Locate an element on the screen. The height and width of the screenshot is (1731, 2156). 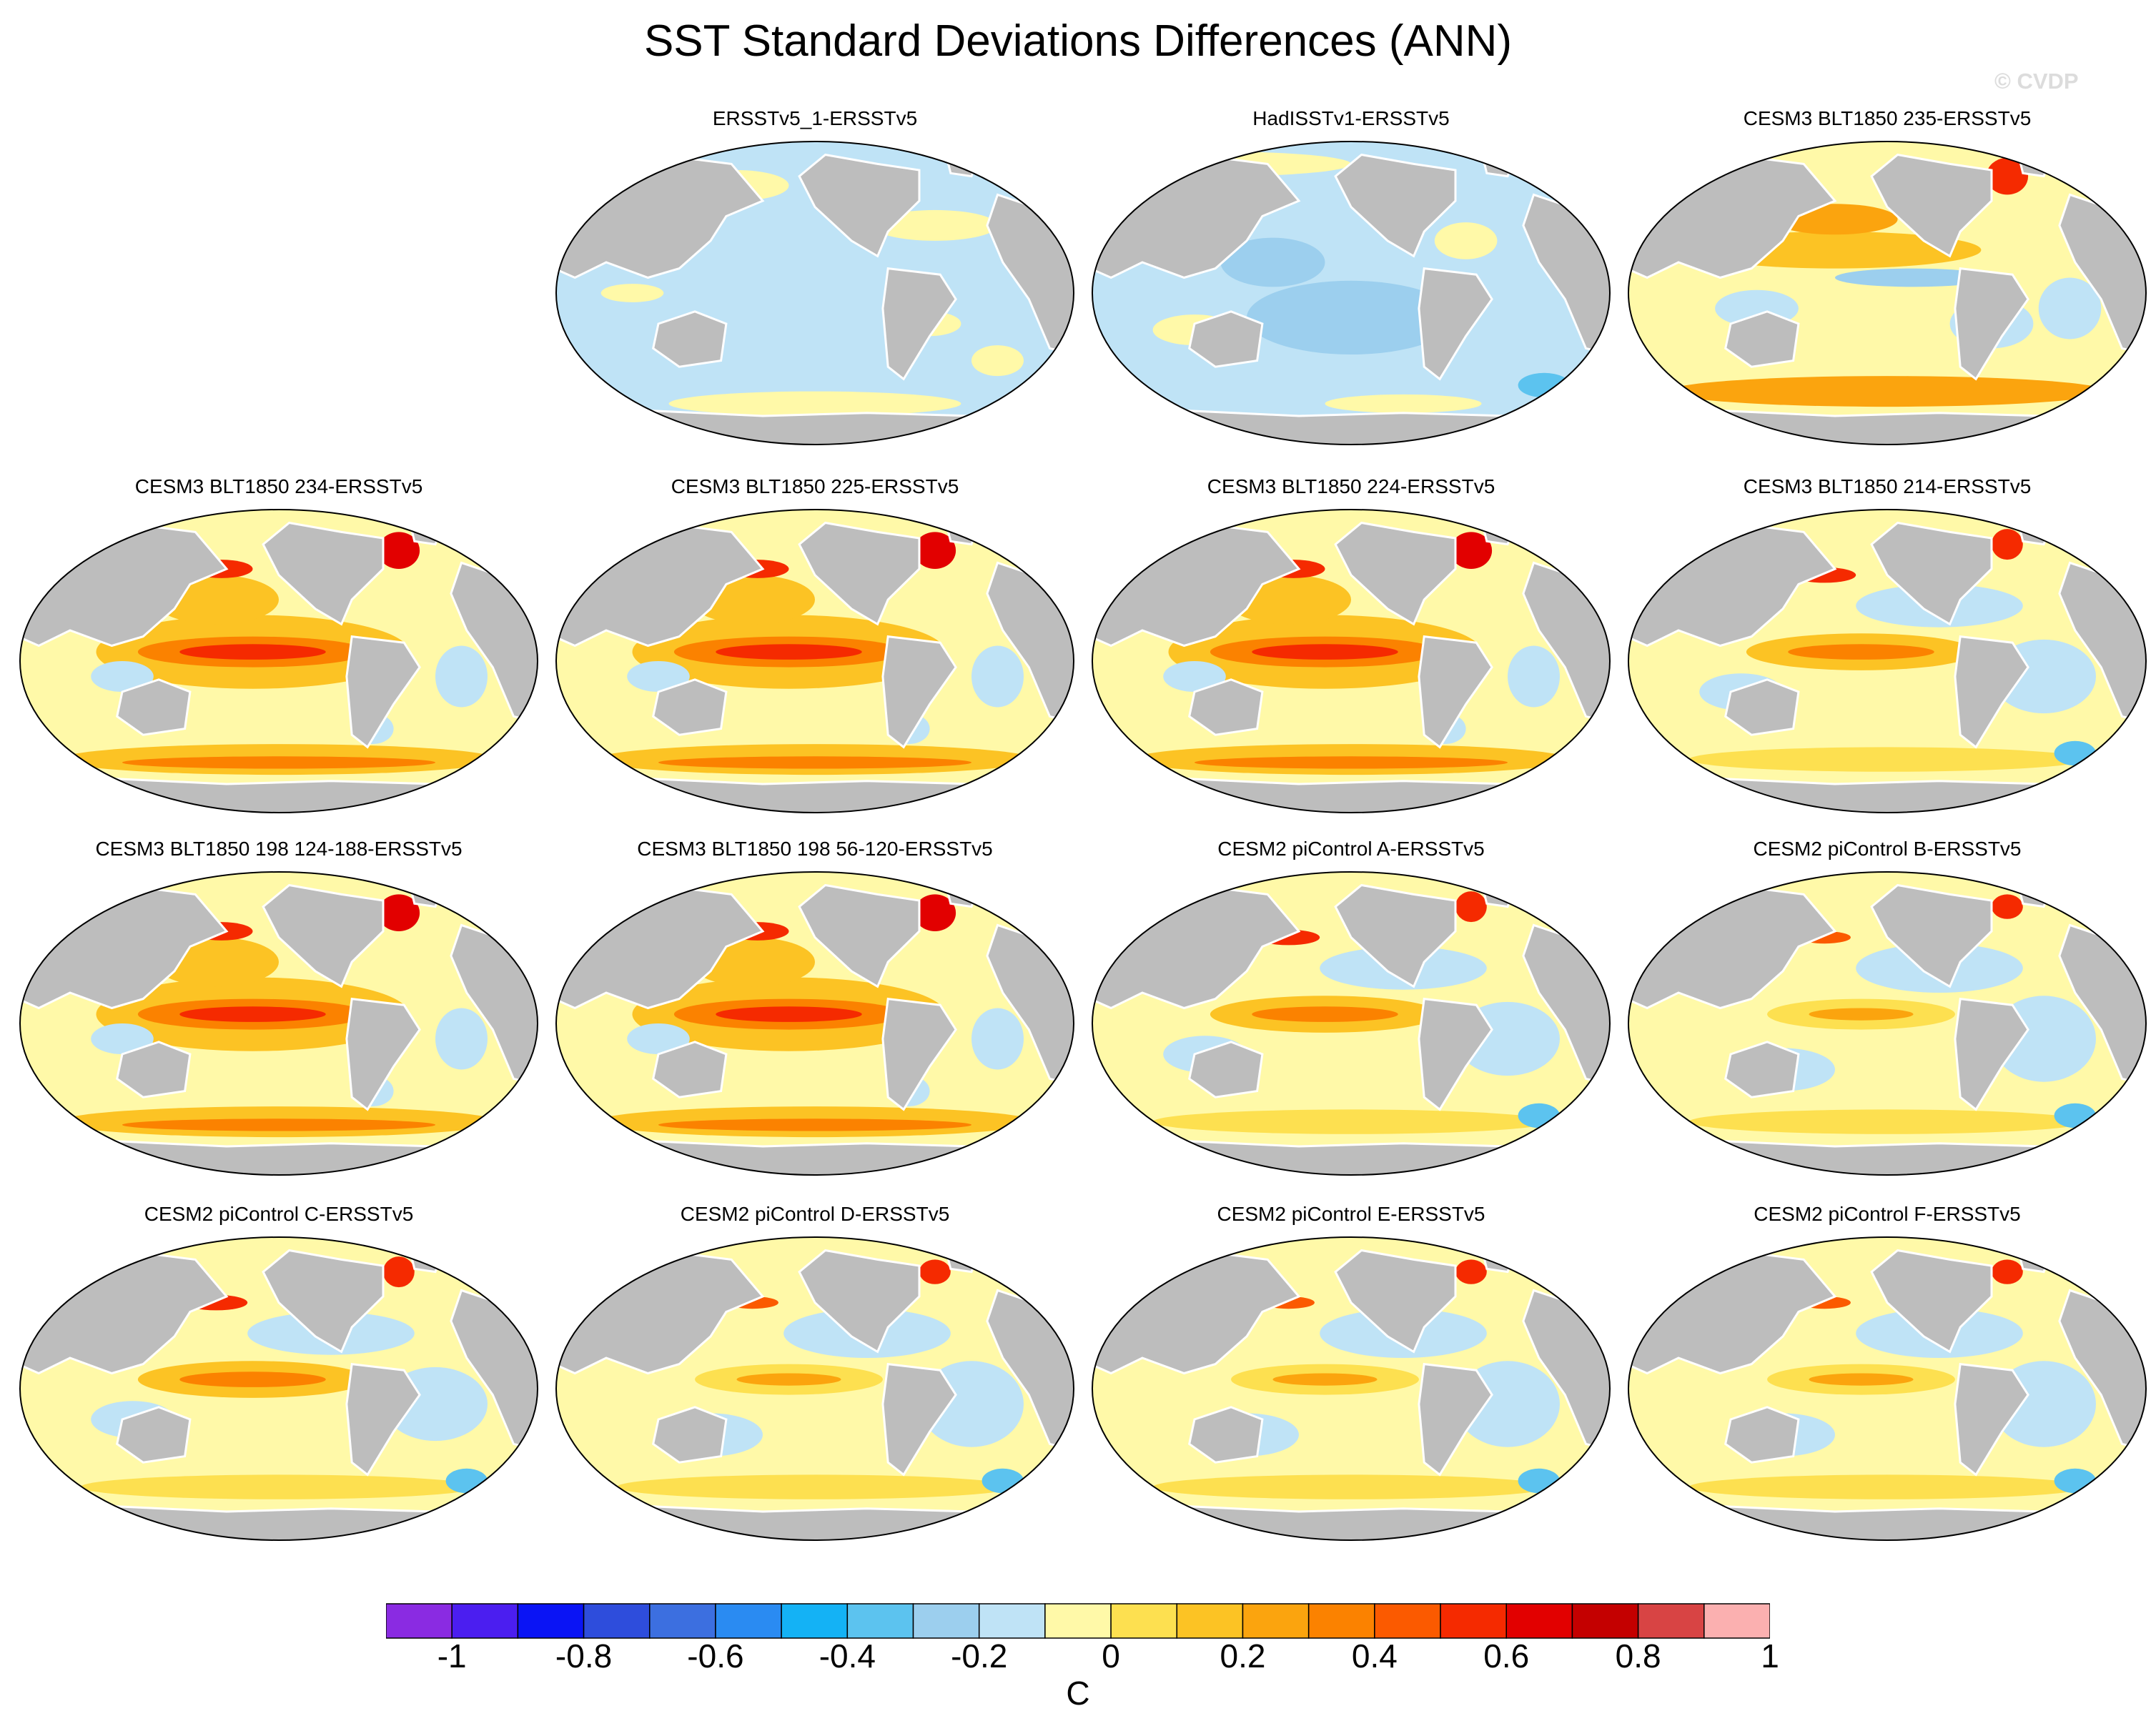
colorbar-tick-label: 0 is located at coordinates (1111, 1656).